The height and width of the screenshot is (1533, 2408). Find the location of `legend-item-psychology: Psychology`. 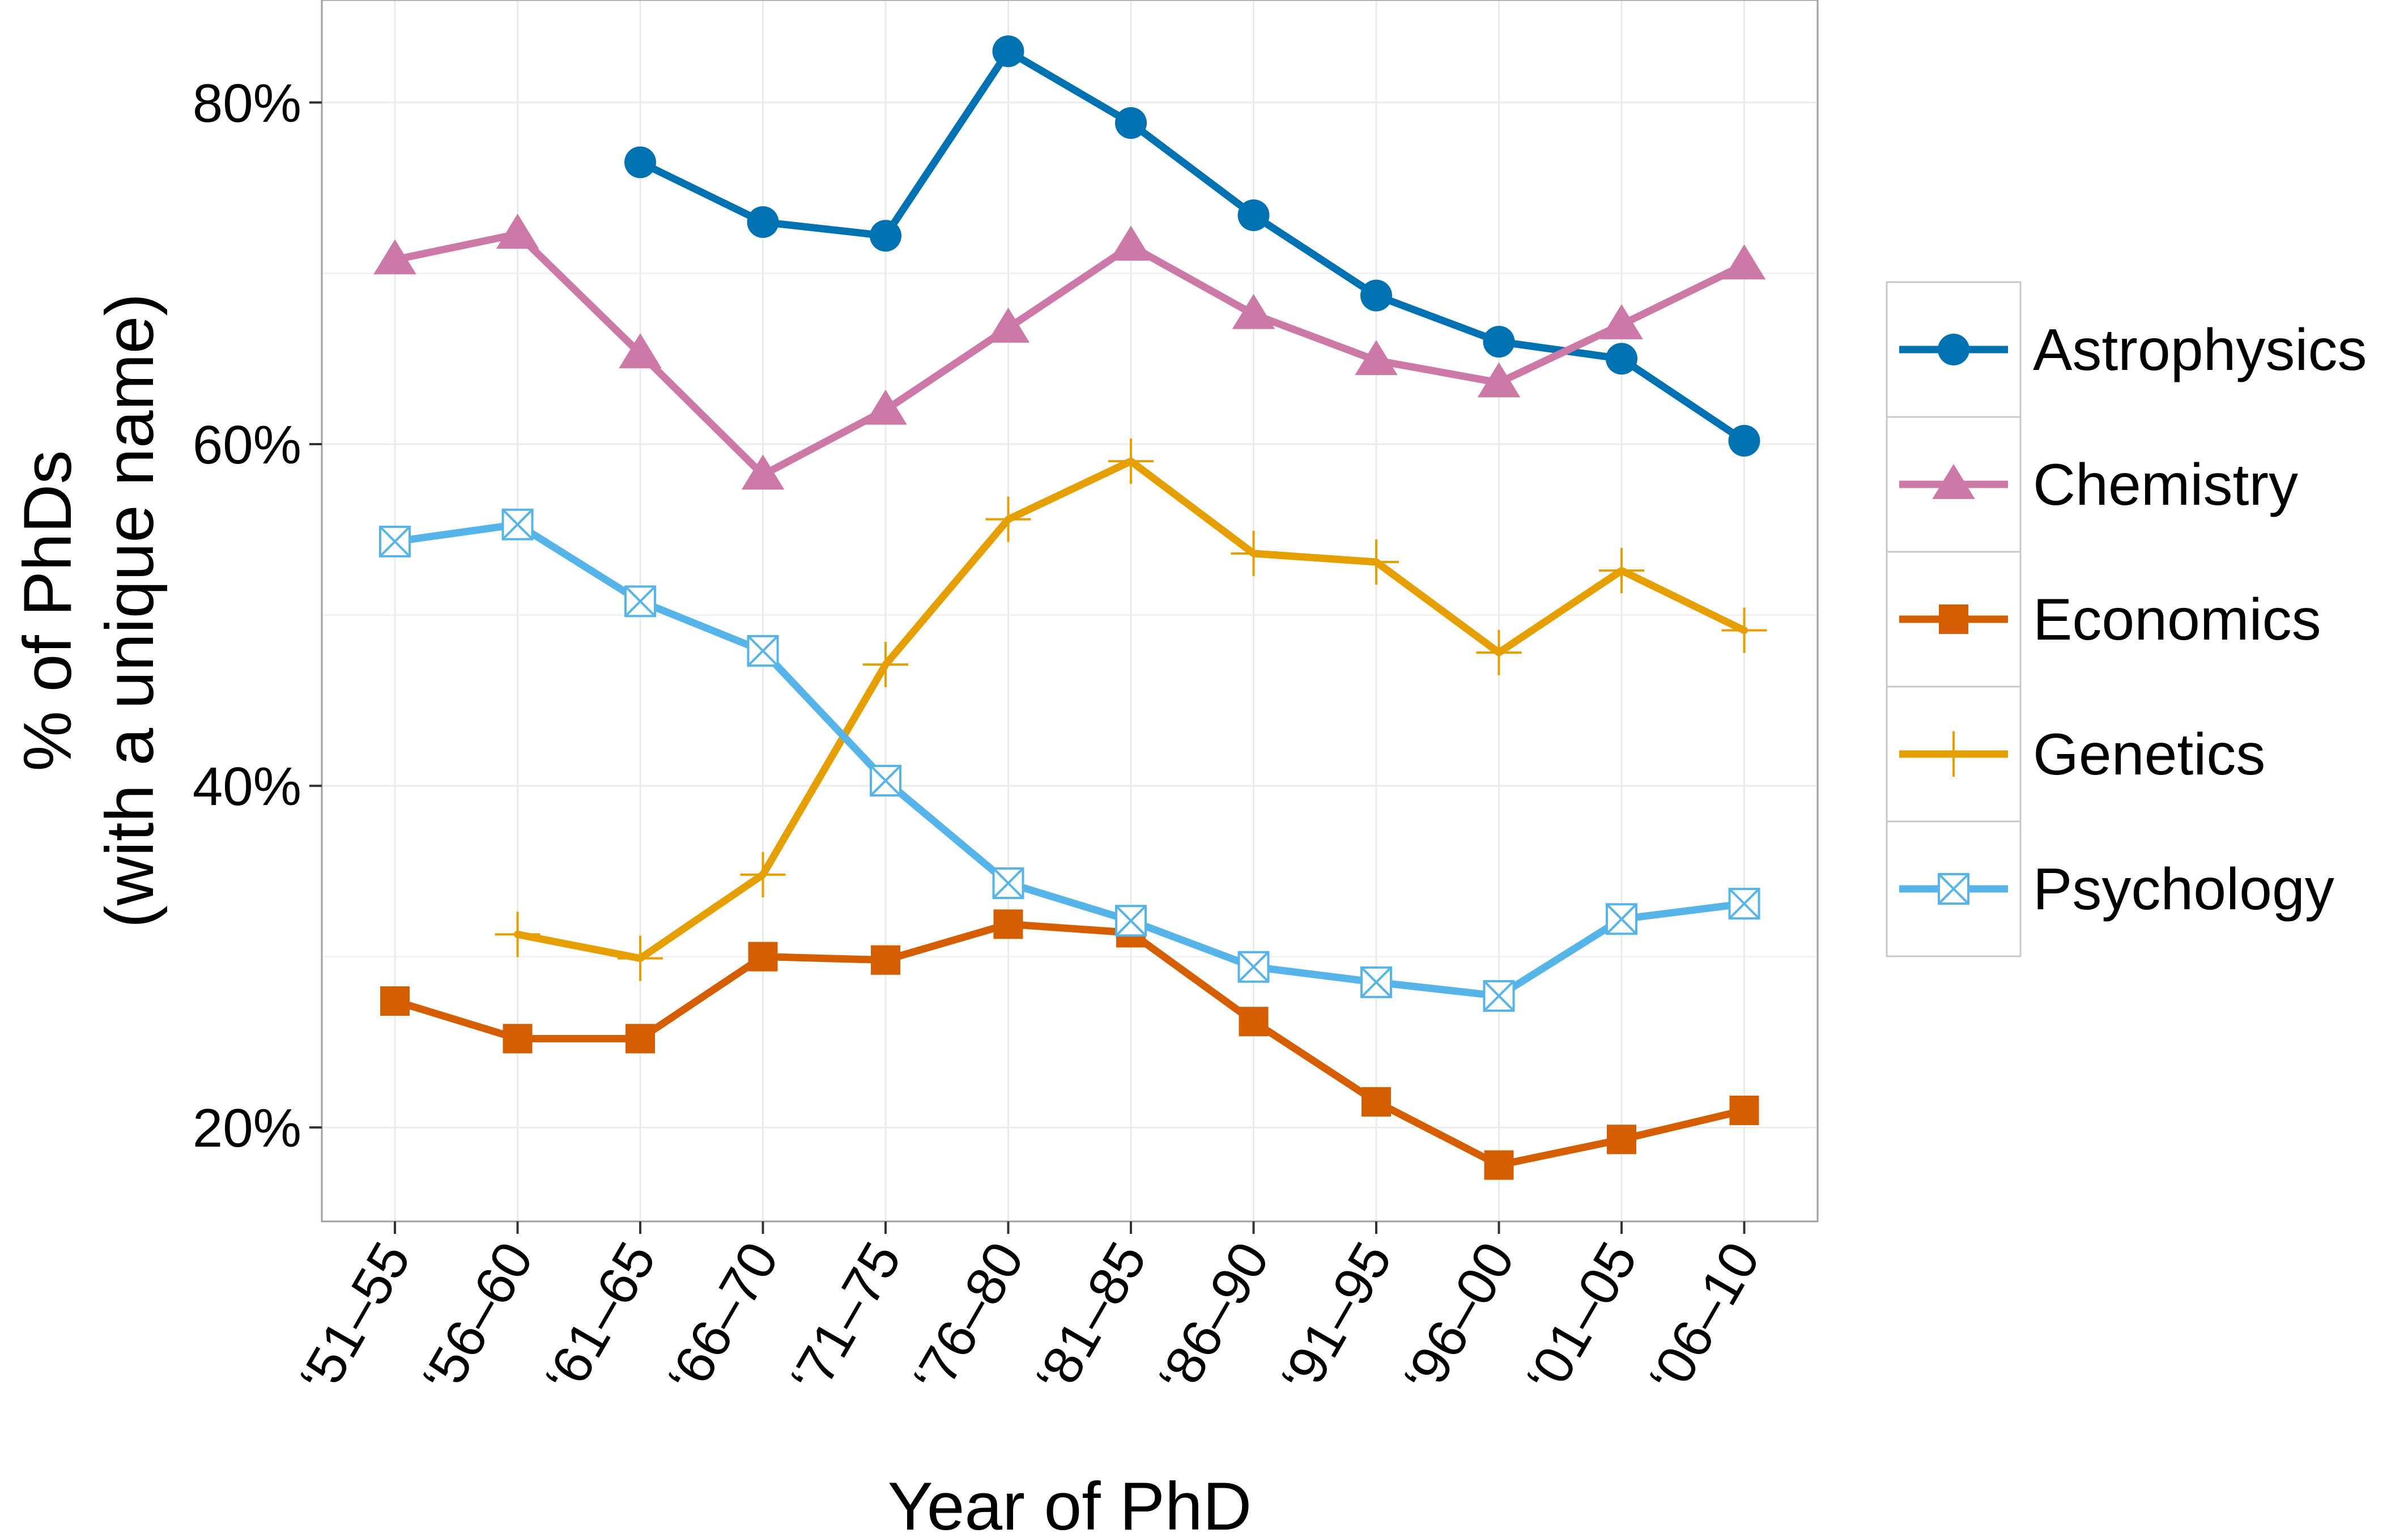

legend-item-psychology: Psychology is located at coordinates (2110, 888).